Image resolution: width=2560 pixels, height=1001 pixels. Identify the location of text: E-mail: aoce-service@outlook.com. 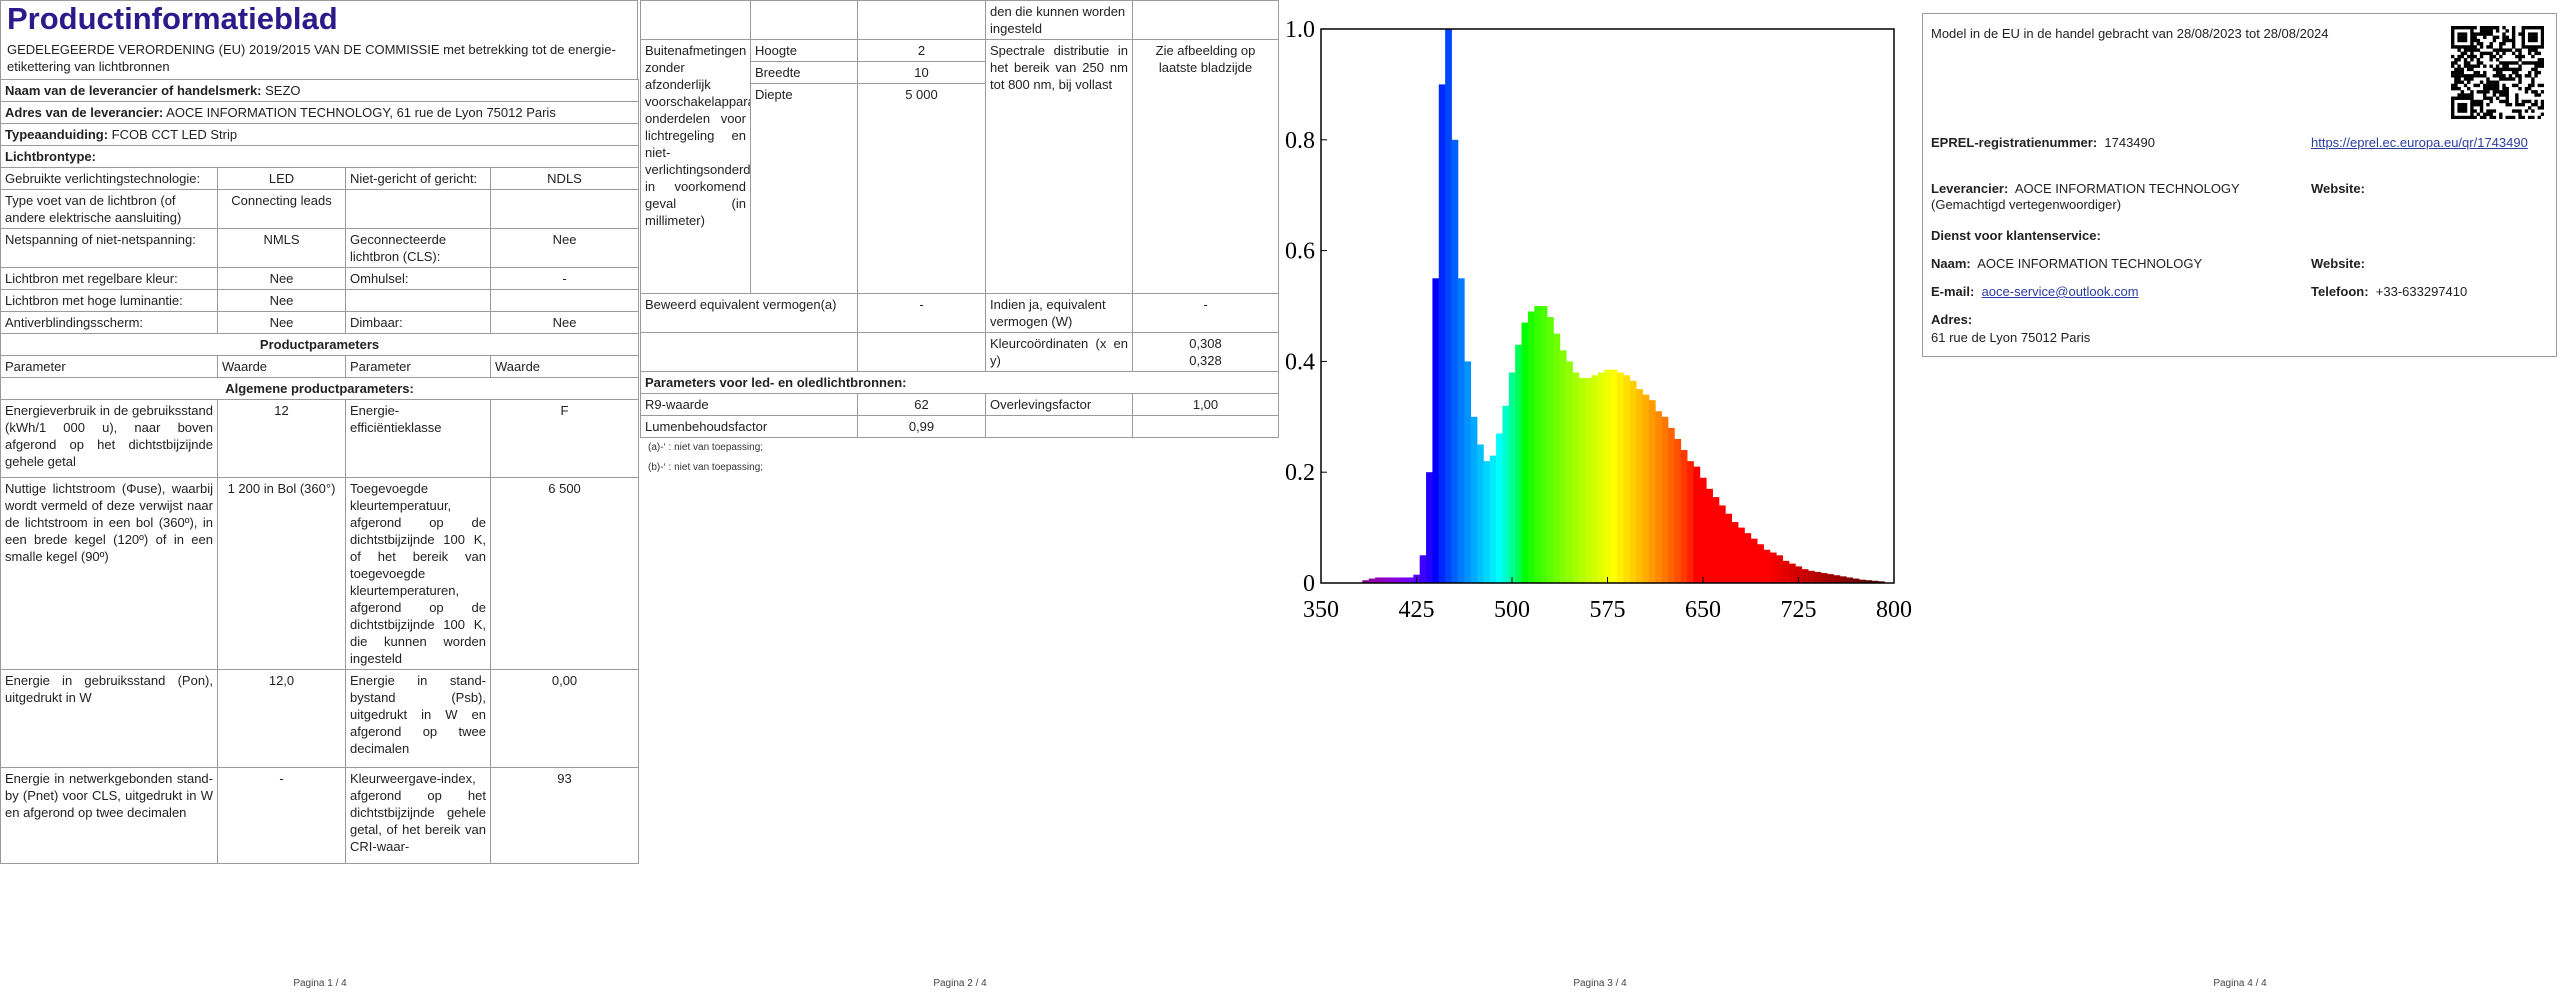
(2035, 292).